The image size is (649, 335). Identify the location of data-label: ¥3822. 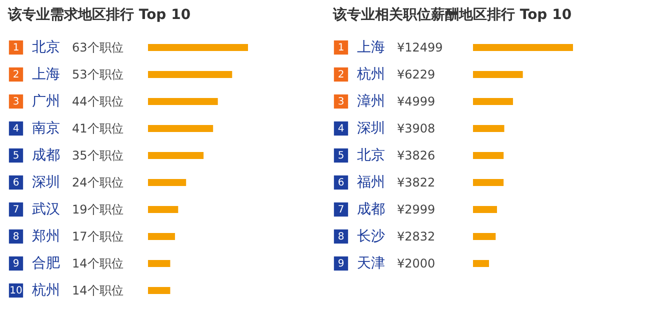
(416, 183).